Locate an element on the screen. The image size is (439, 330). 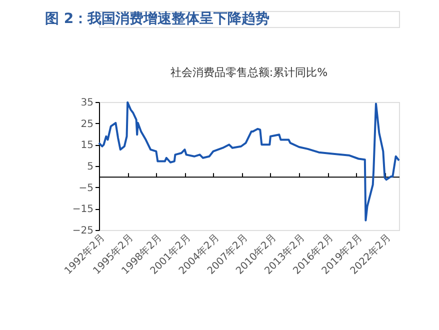
chart-title: 图 2：我国消费增速整体呈下降趋势 is located at coordinates (157, 19).